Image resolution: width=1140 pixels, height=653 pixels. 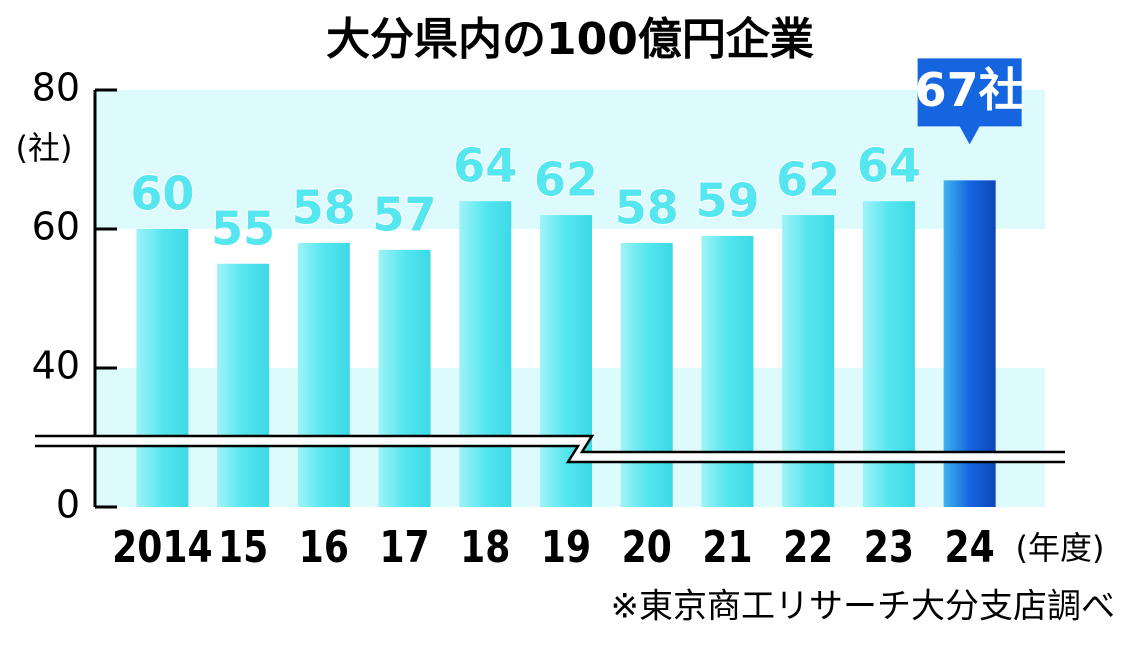 What do you see at coordinates (324, 548) in the screenshot?
I see `x-tick-label: 16` at bounding box center [324, 548].